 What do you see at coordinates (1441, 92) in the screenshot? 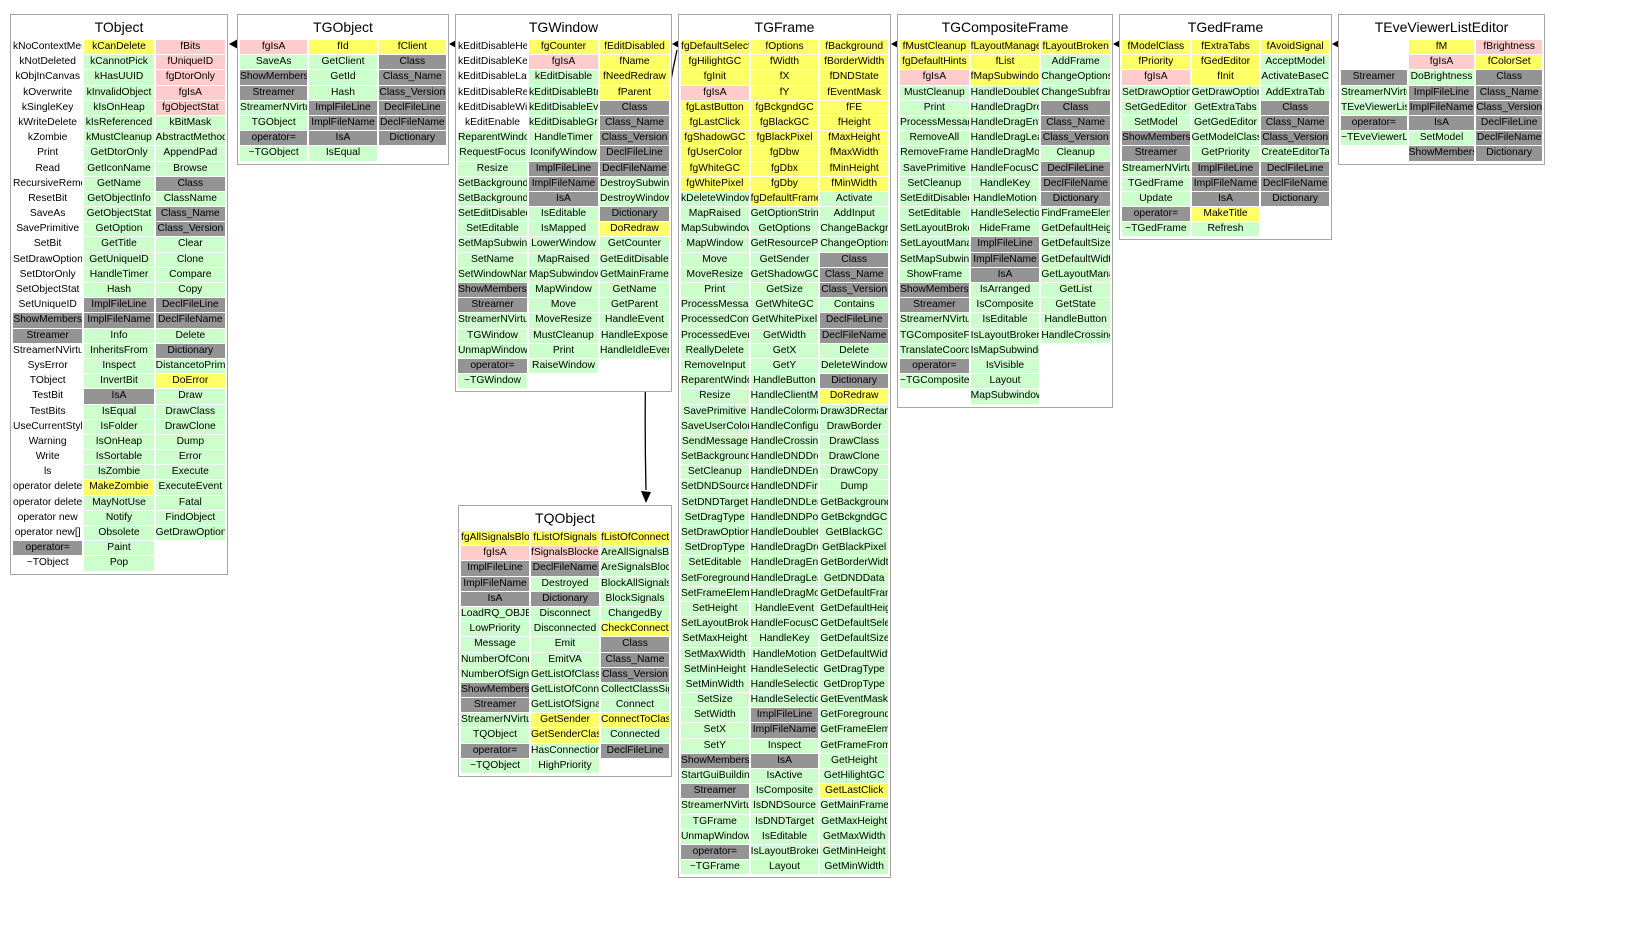
I see `member-cell: ImplFileLine` at bounding box center [1441, 92].